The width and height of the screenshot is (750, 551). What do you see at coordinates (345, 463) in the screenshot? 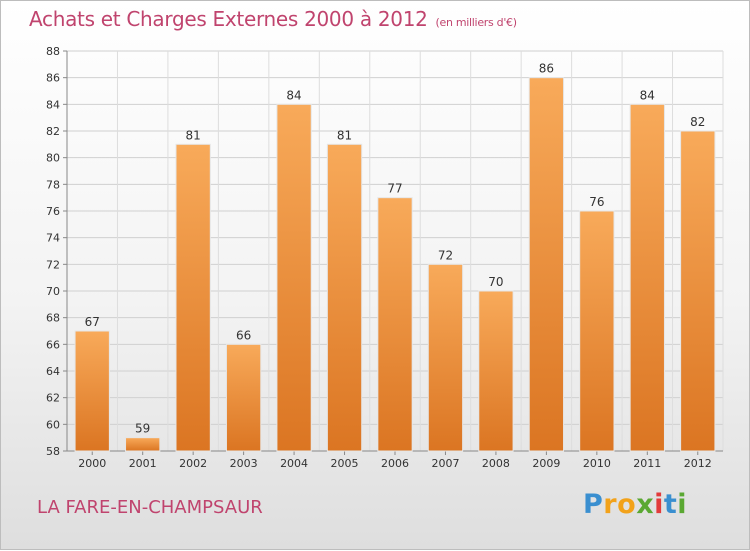
I see `x-tick-label: 2005` at bounding box center [345, 463].